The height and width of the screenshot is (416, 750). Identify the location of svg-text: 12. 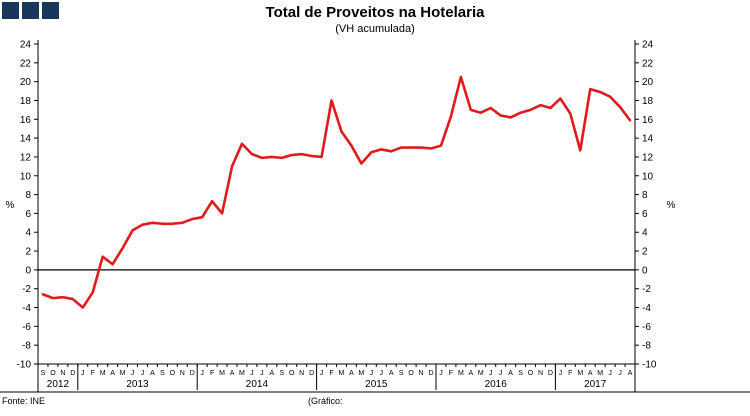
(26, 157).